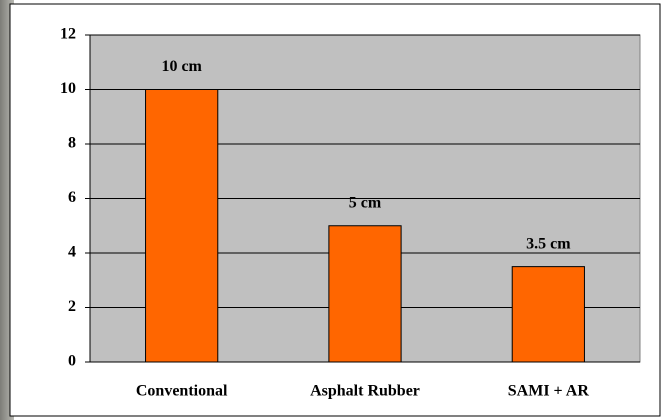 The image size is (663, 420). I want to click on y-tick-label: 6, so click(72, 197).